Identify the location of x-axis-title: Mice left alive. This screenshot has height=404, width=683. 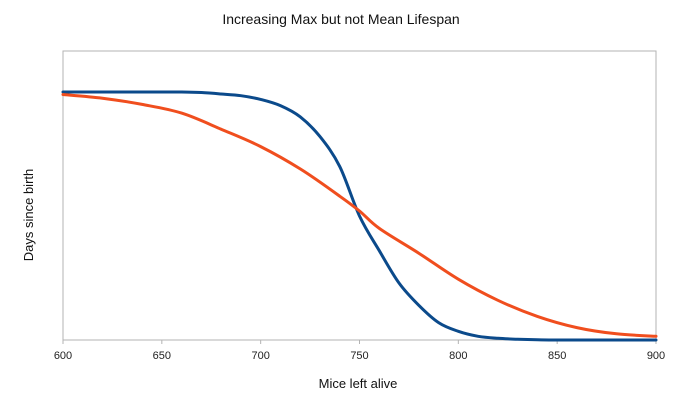
(358, 383).